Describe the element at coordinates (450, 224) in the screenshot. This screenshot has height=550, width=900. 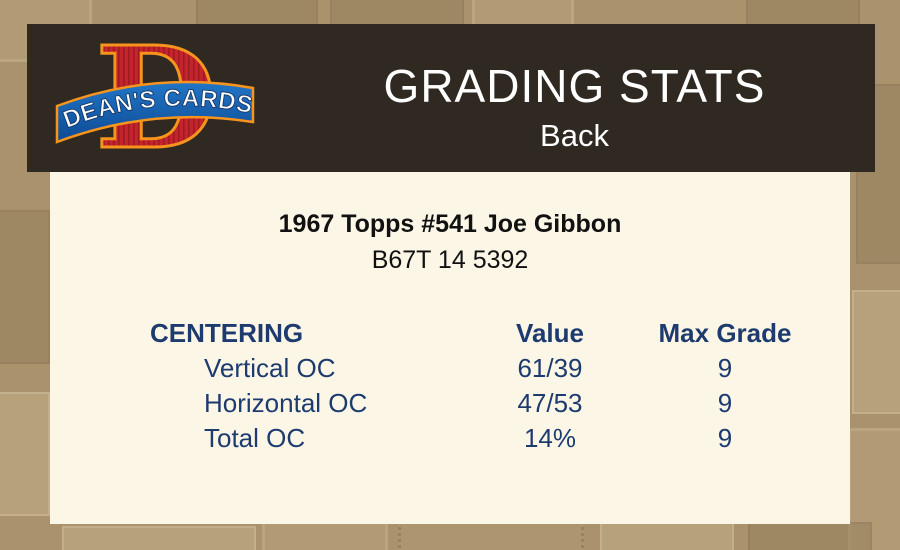
I see `card-title: 1967 Topps #541 Joe Gibbon` at that location.